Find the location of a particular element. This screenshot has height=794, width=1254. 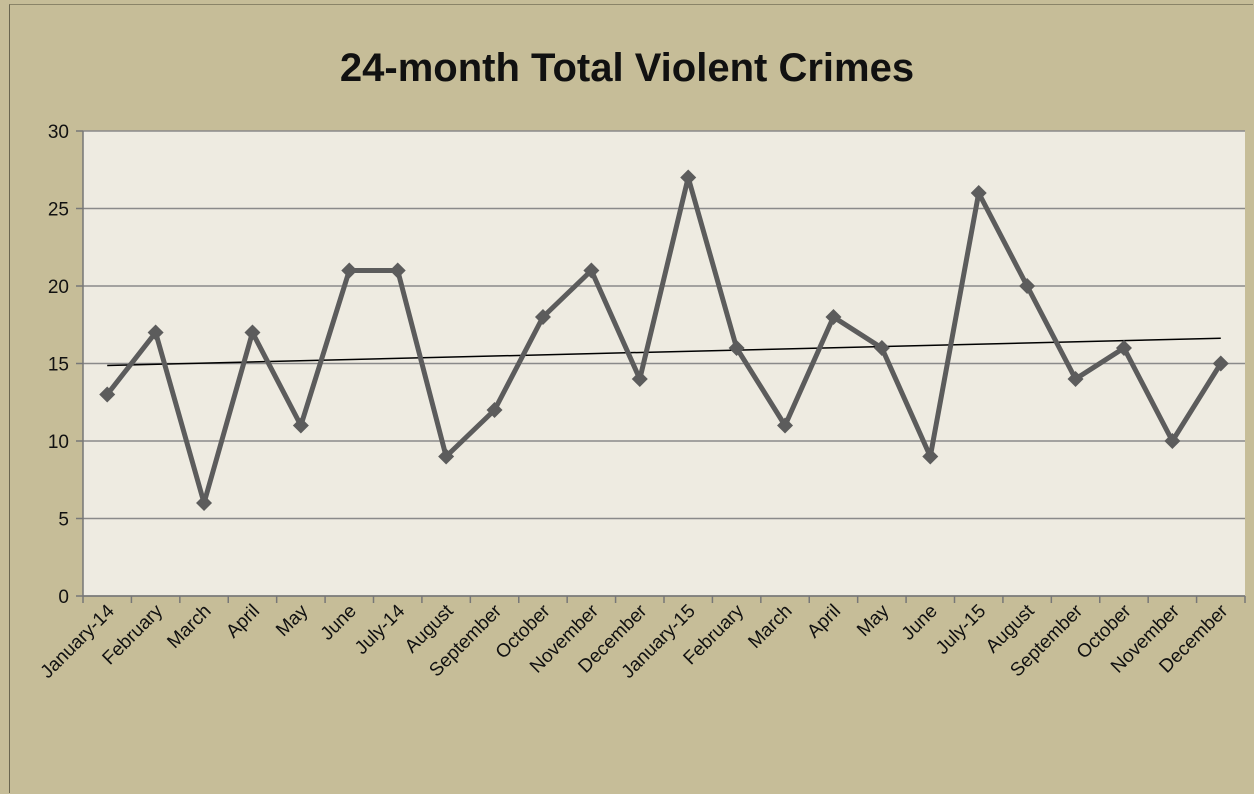

y-tick-label: 30 is located at coordinates (58, 132).